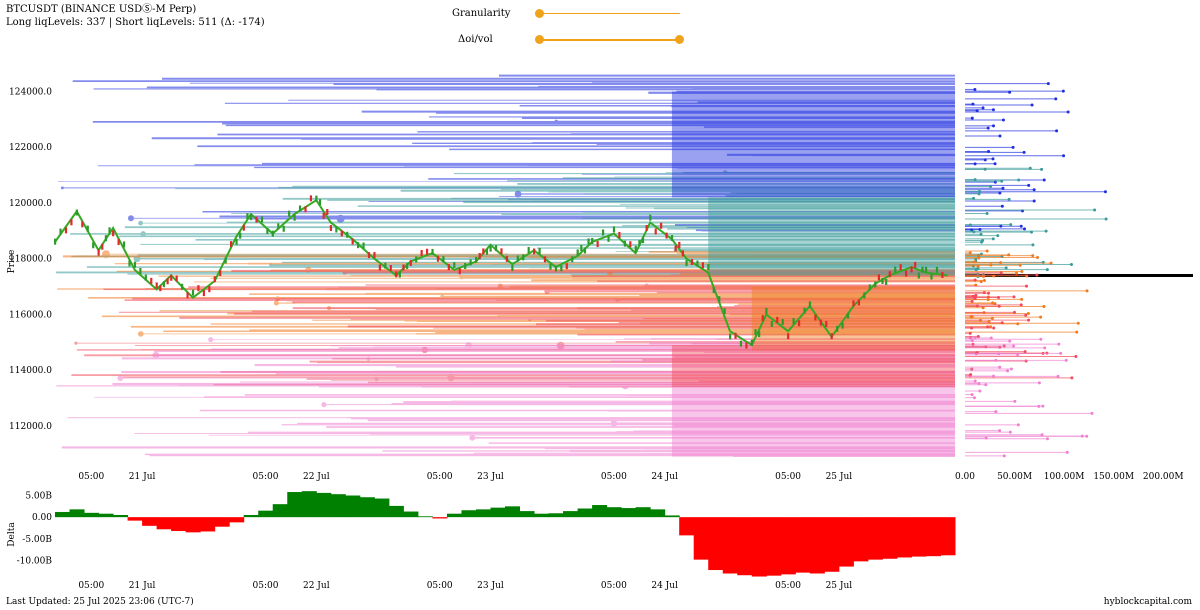 Image resolution: width=1200 pixels, height=610 pixels. Describe the element at coordinates (539, 13) in the screenshot. I see `granularity-slider-handle` at that location.